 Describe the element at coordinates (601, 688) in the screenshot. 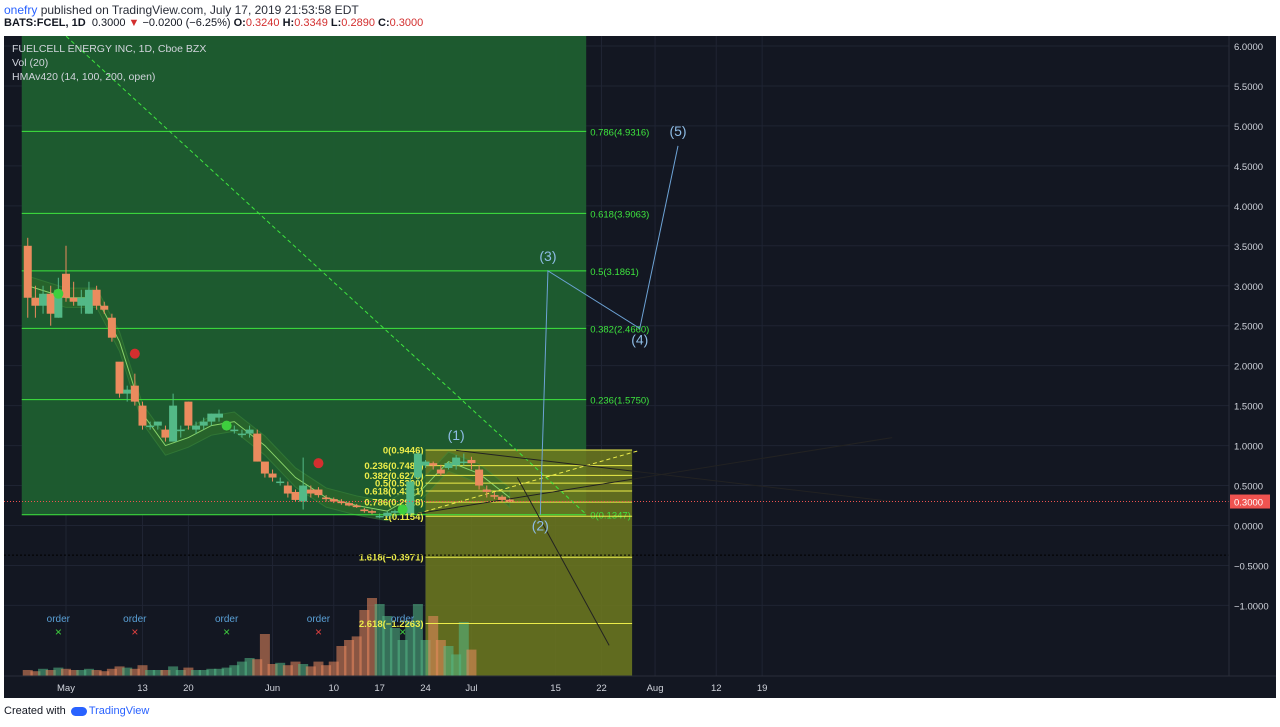

I see `time-axis-tick: 22` at that location.